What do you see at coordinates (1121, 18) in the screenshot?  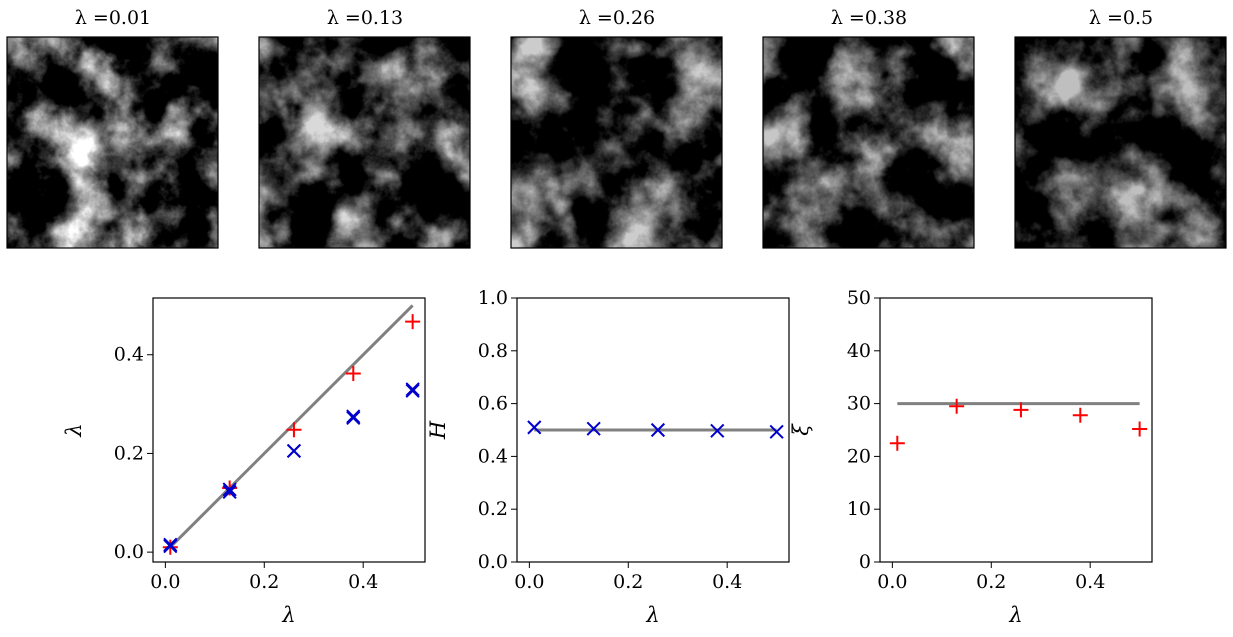 I see `field-title: λ =0.5` at bounding box center [1121, 18].